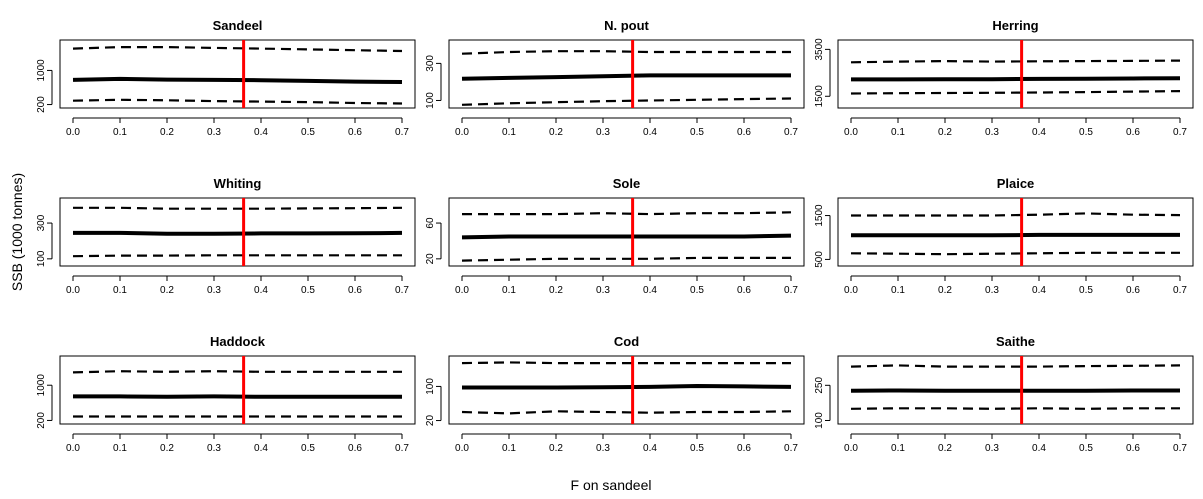 This screenshot has width=1203, height=499. I want to click on panel-title: Haddock, so click(238, 341).